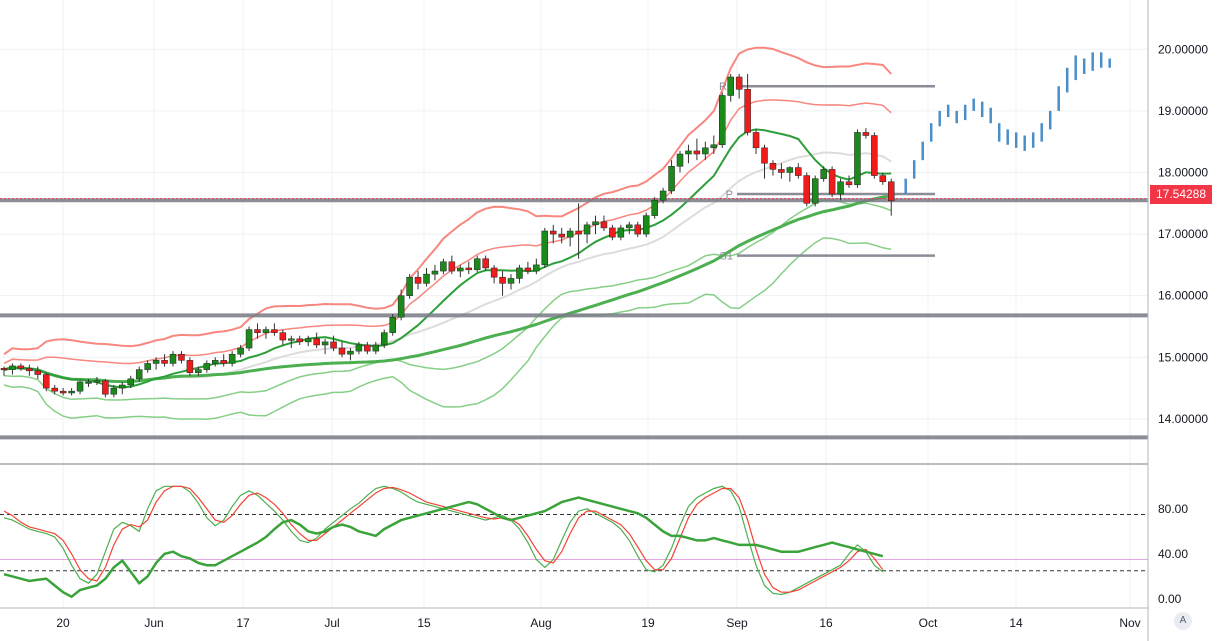  What do you see at coordinates (1173, 509) in the screenshot?
I see `oscillator-tick-label: 80.00` at bounding box center [1173, 509].